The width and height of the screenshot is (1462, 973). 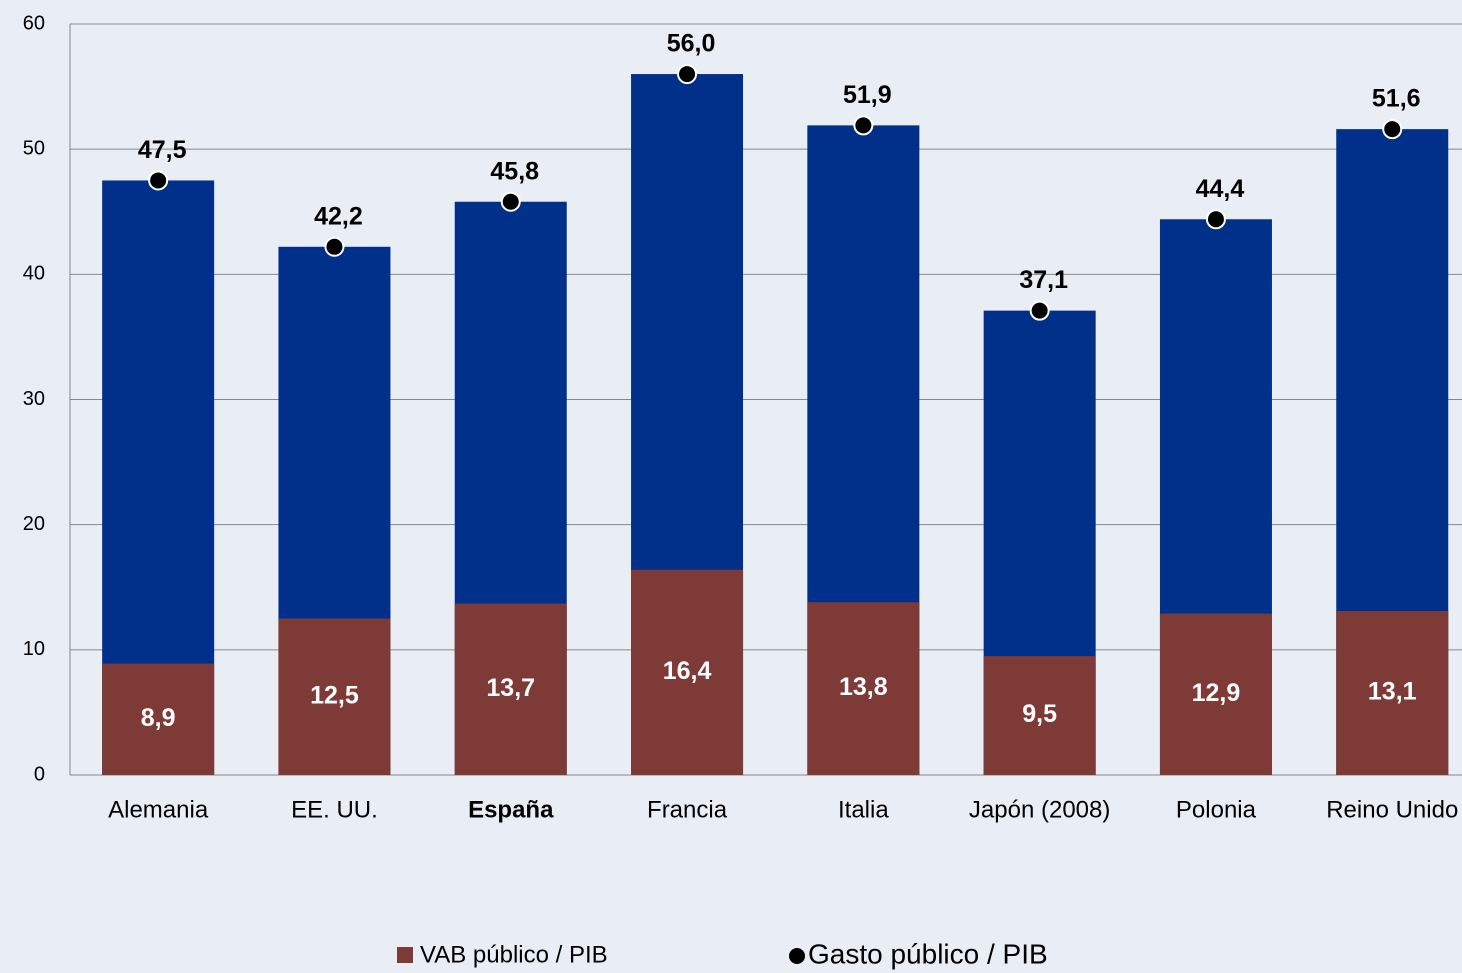 What do you see at coordinates (1220, 189) in the screenshot?
I see `data-label: 44,4` at bounding box center [1220, 189].